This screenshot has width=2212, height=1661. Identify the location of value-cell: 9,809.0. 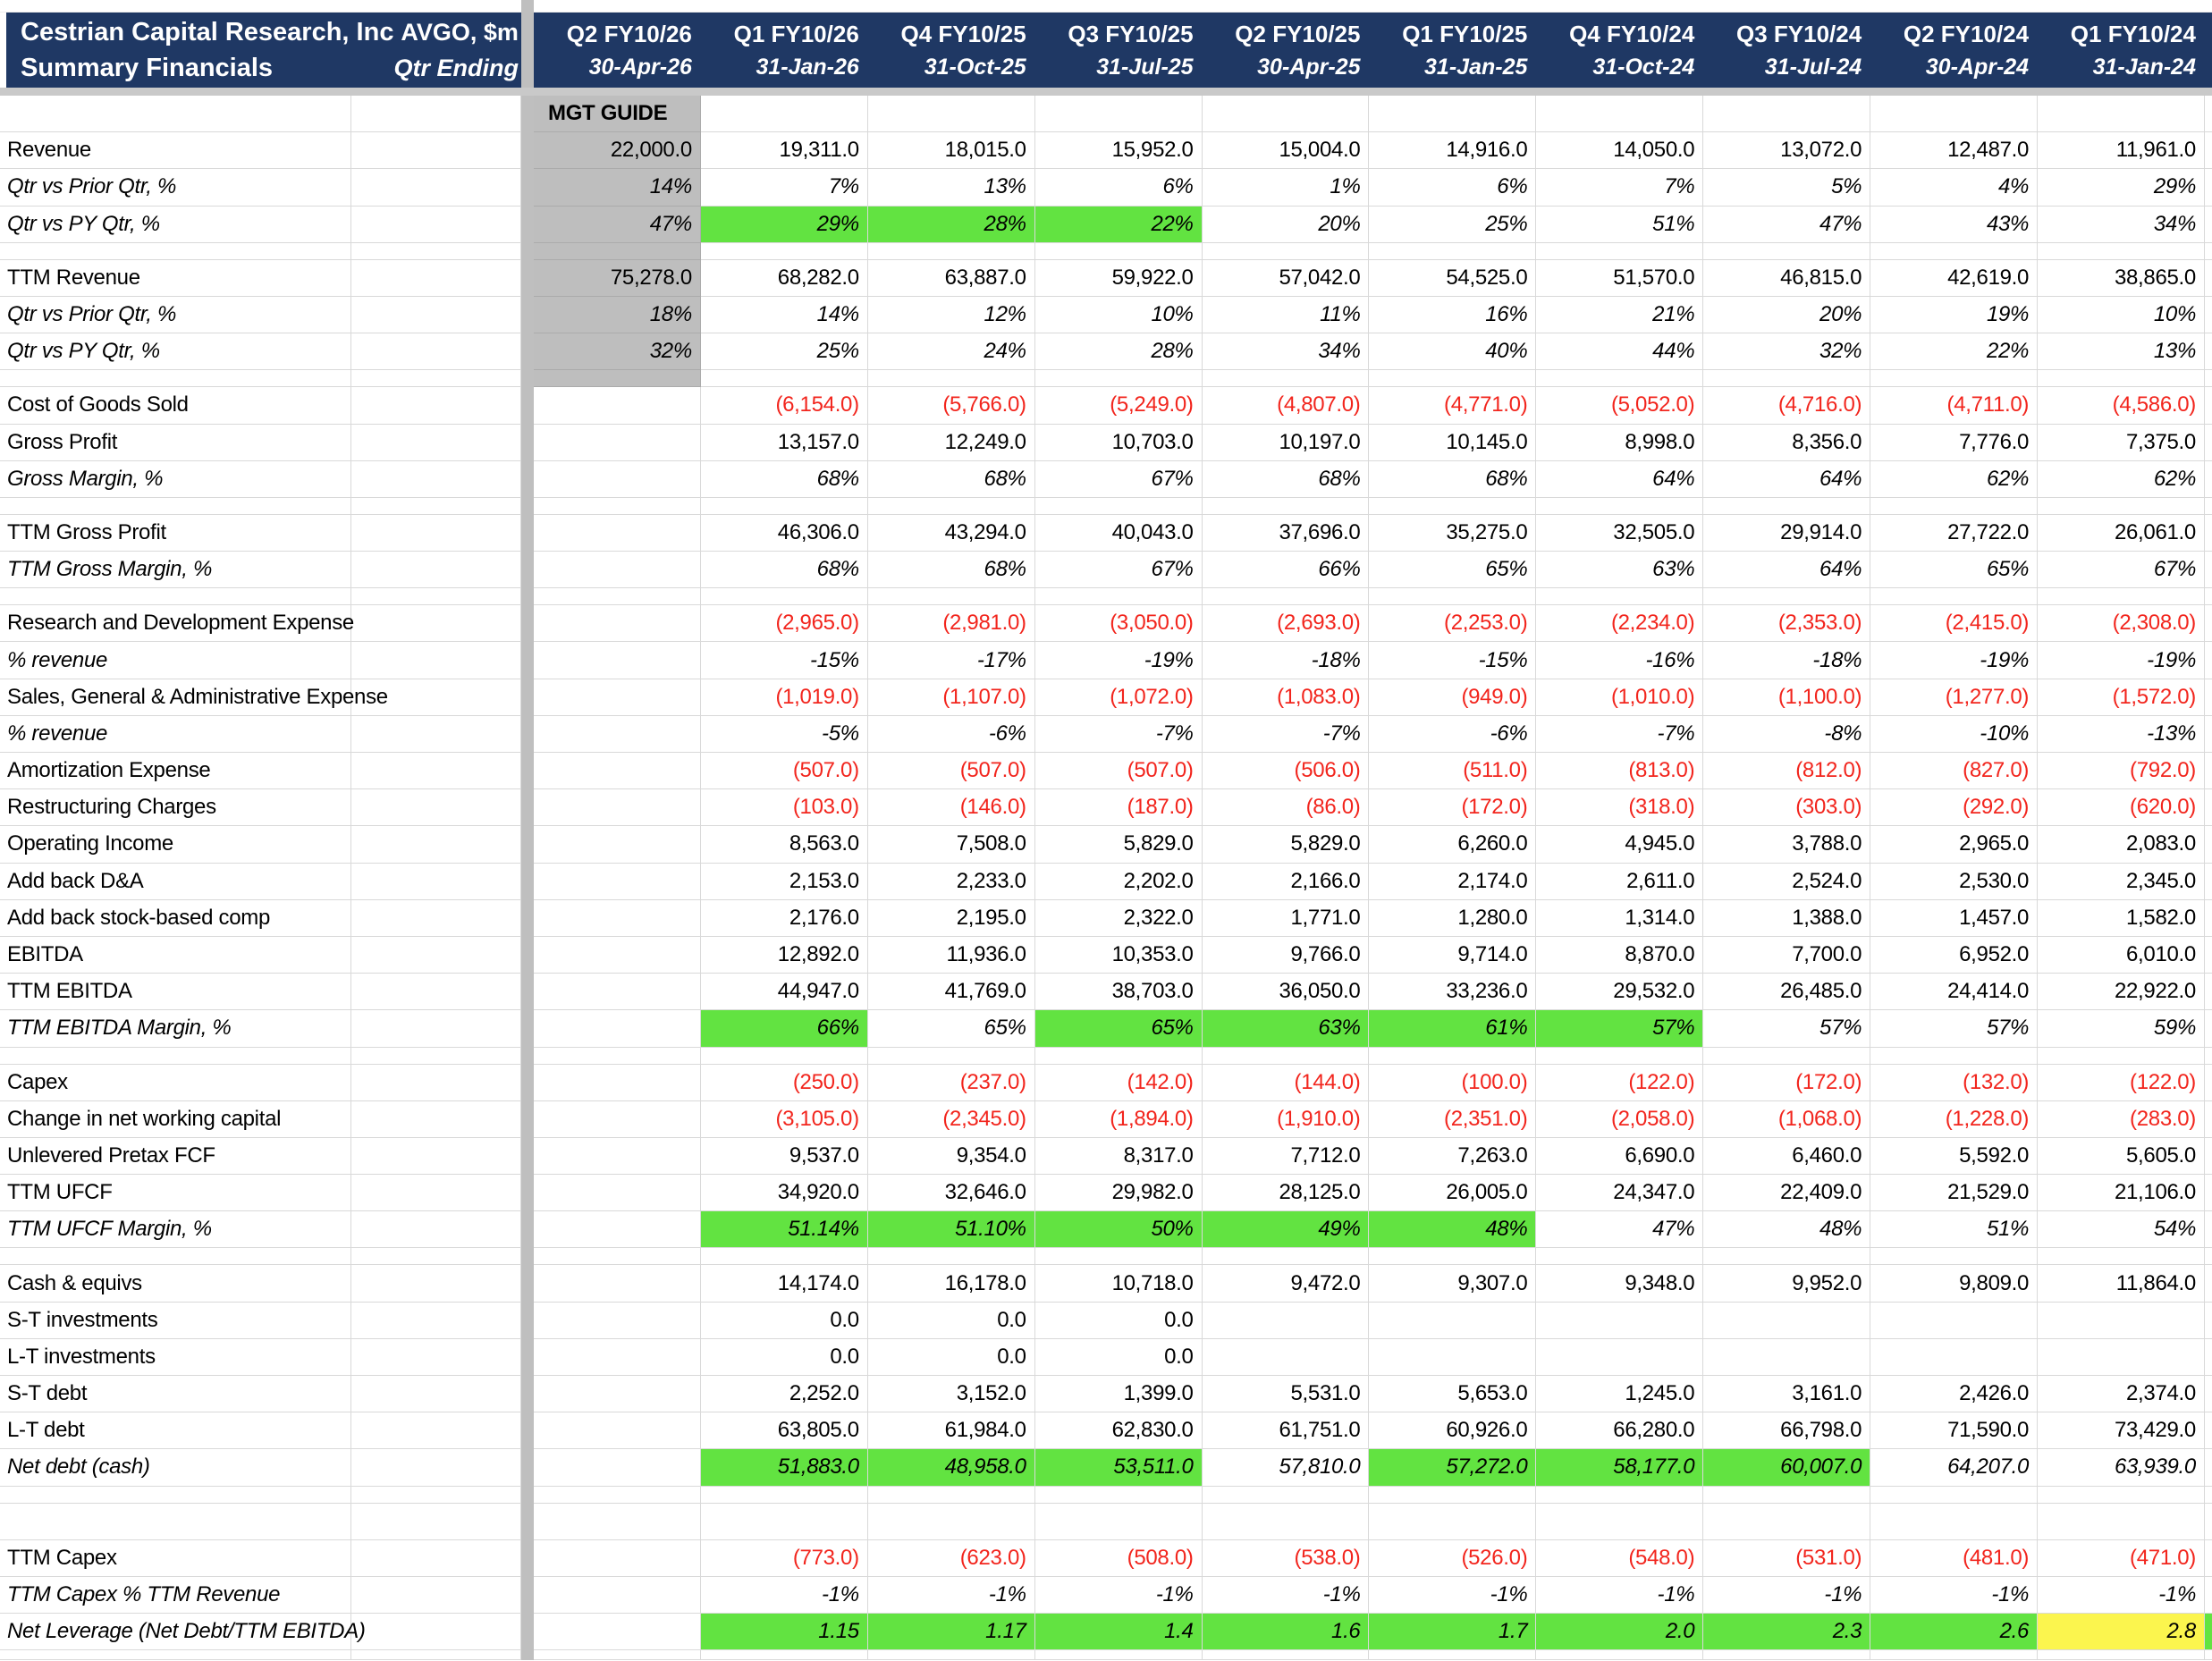
(1954, 1284).